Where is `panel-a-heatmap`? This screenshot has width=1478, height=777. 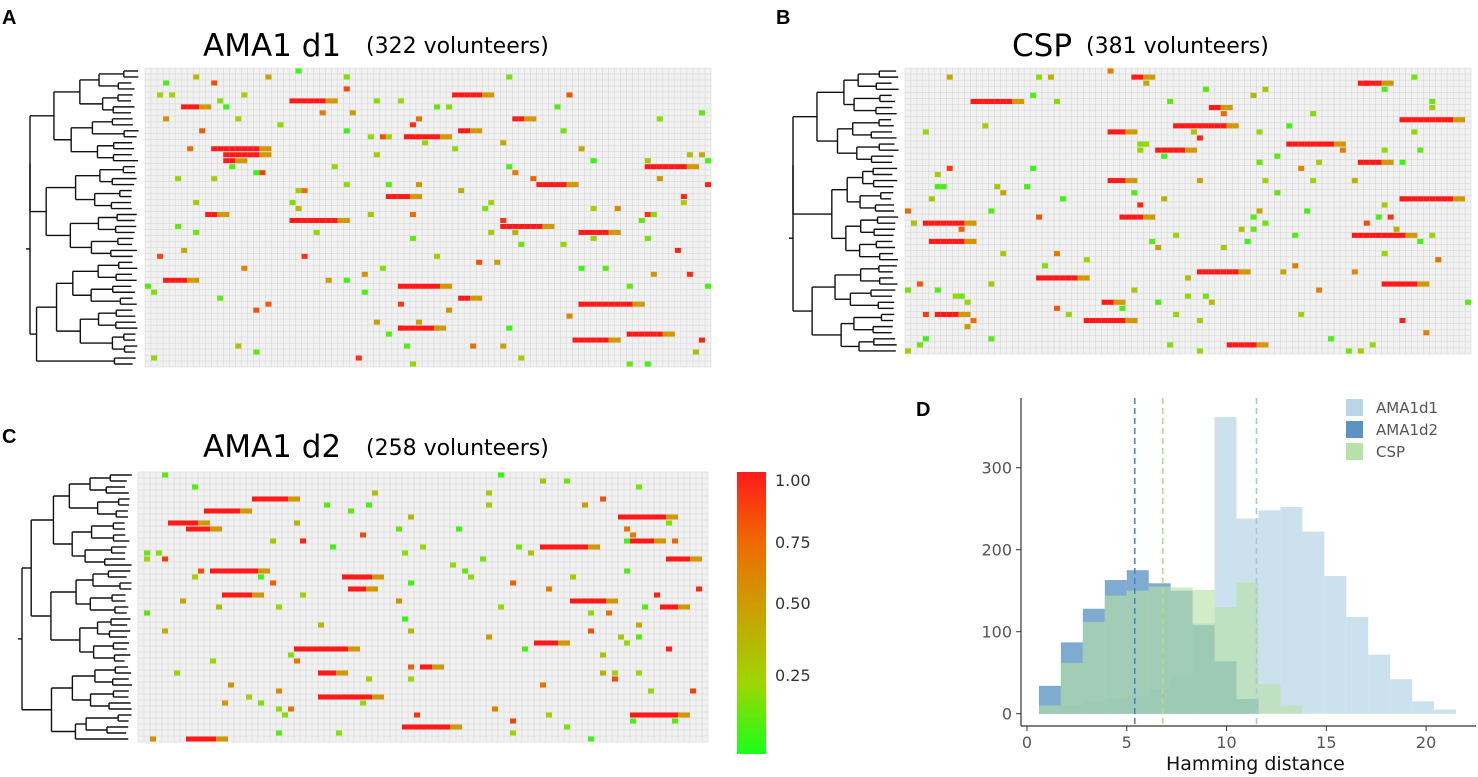 panel-a-heatmap is located at coordinates (428, 217).